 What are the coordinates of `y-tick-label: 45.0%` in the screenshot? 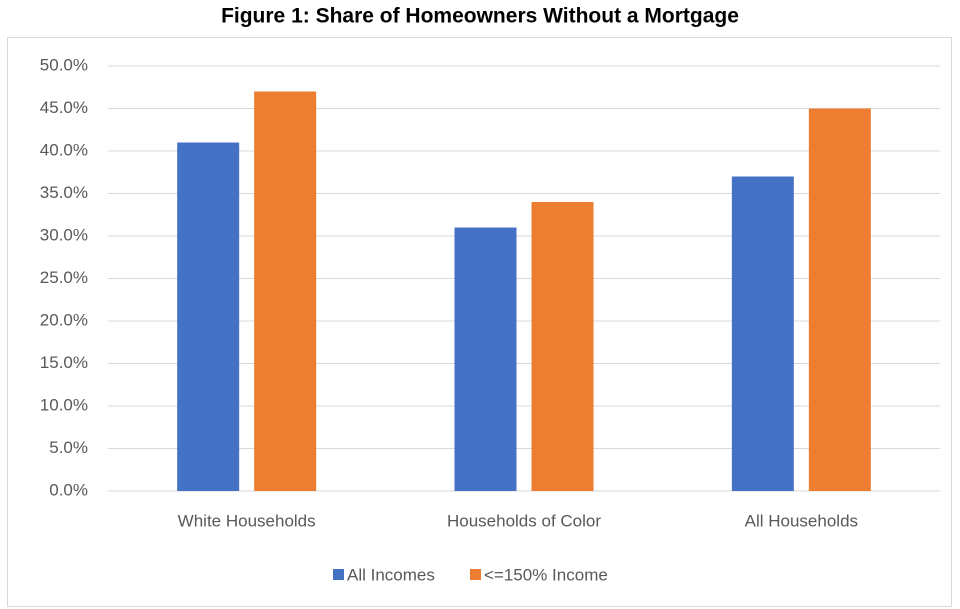 It's located at (64, 107).